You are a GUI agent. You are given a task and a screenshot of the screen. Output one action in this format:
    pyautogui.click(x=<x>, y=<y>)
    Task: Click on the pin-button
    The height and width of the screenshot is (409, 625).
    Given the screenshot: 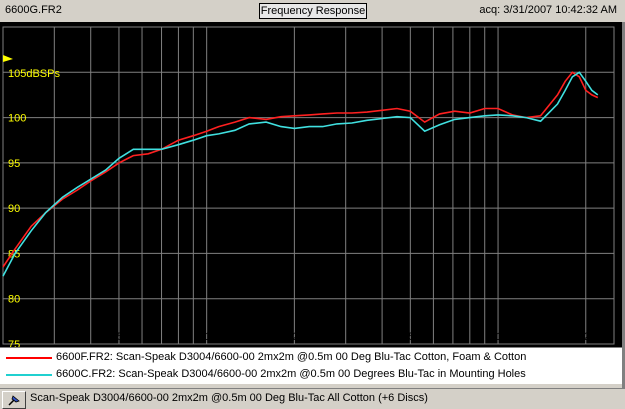 What is the action you would take?
    pyautogui.click(x=14, y=400)
    